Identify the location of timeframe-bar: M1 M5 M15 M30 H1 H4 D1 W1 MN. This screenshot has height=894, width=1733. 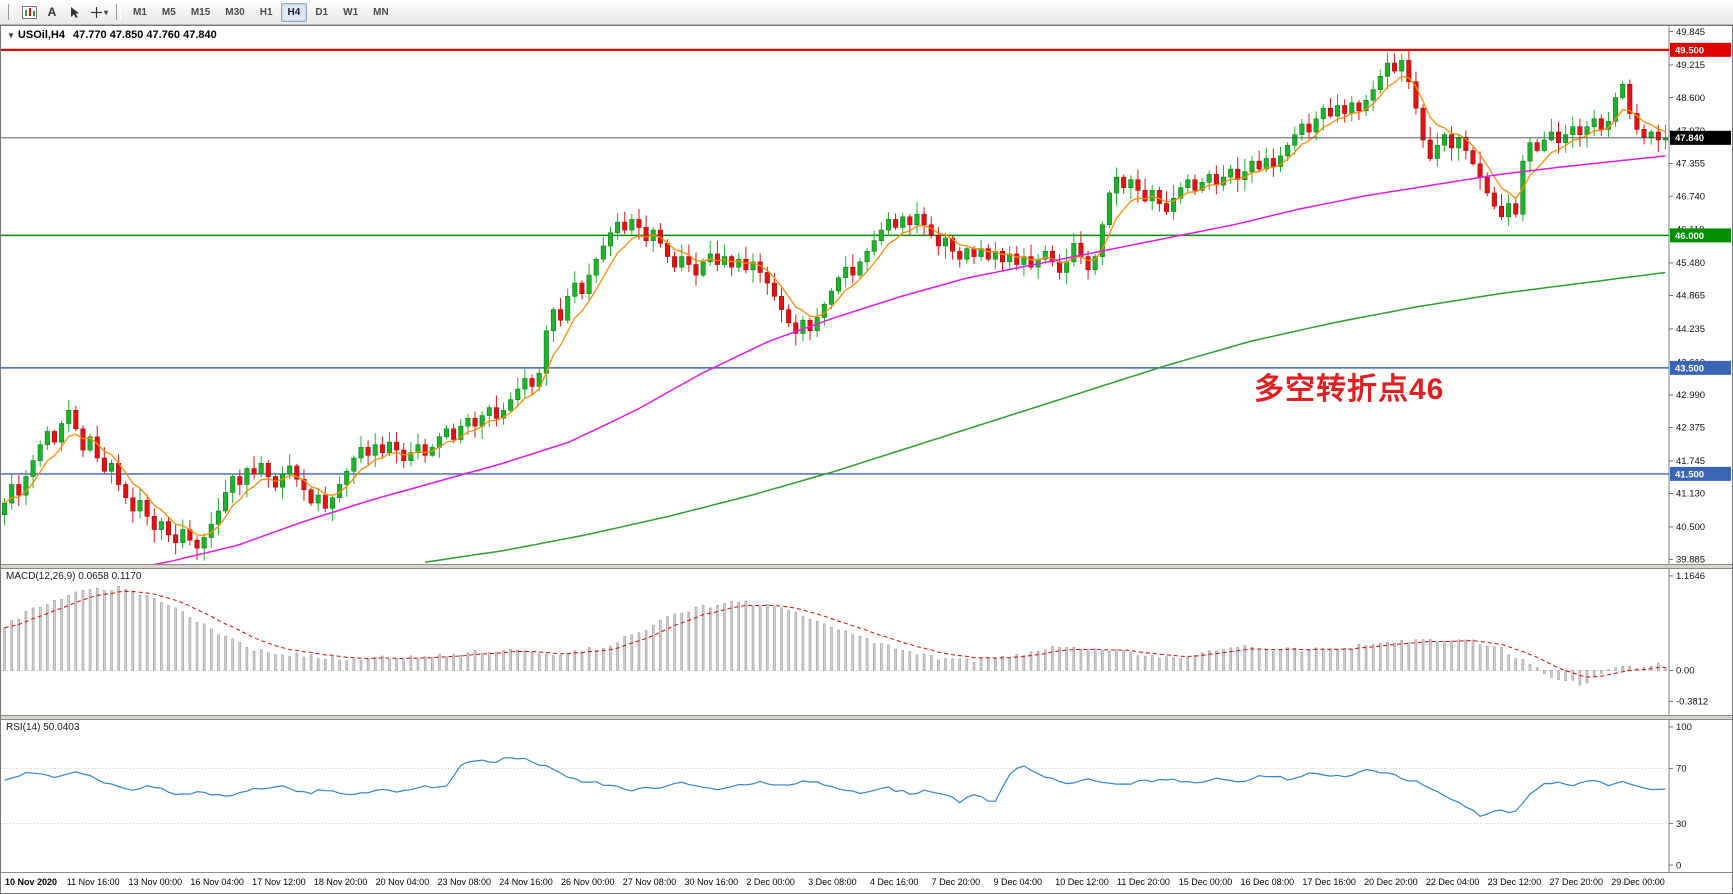
(261, 12).